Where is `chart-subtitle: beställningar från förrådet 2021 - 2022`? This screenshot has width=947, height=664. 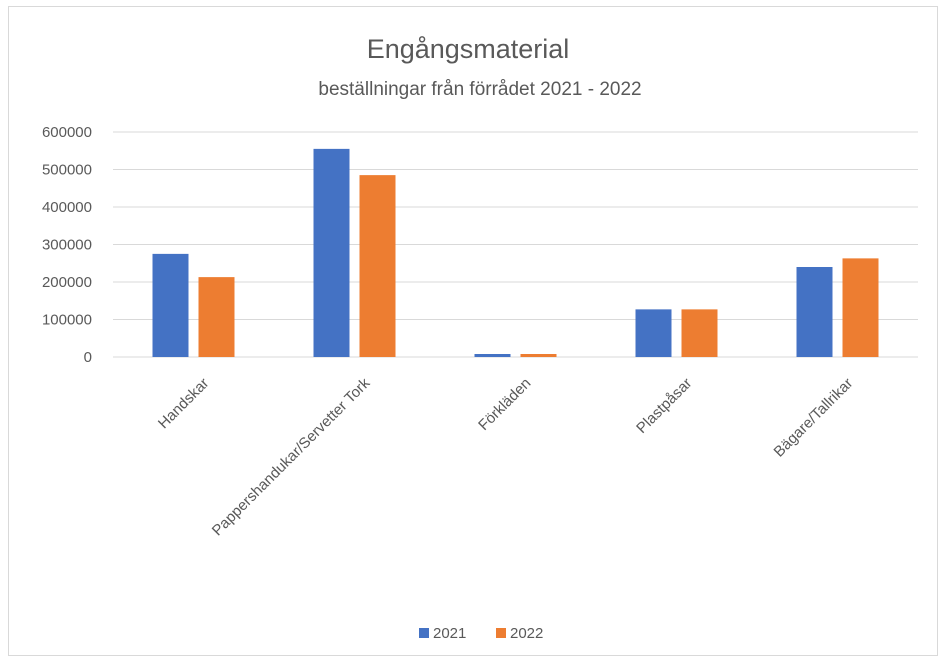
chart-subtitle: beställningar från förrådet 2021 - 2022 is located at coordinates (479, 89).